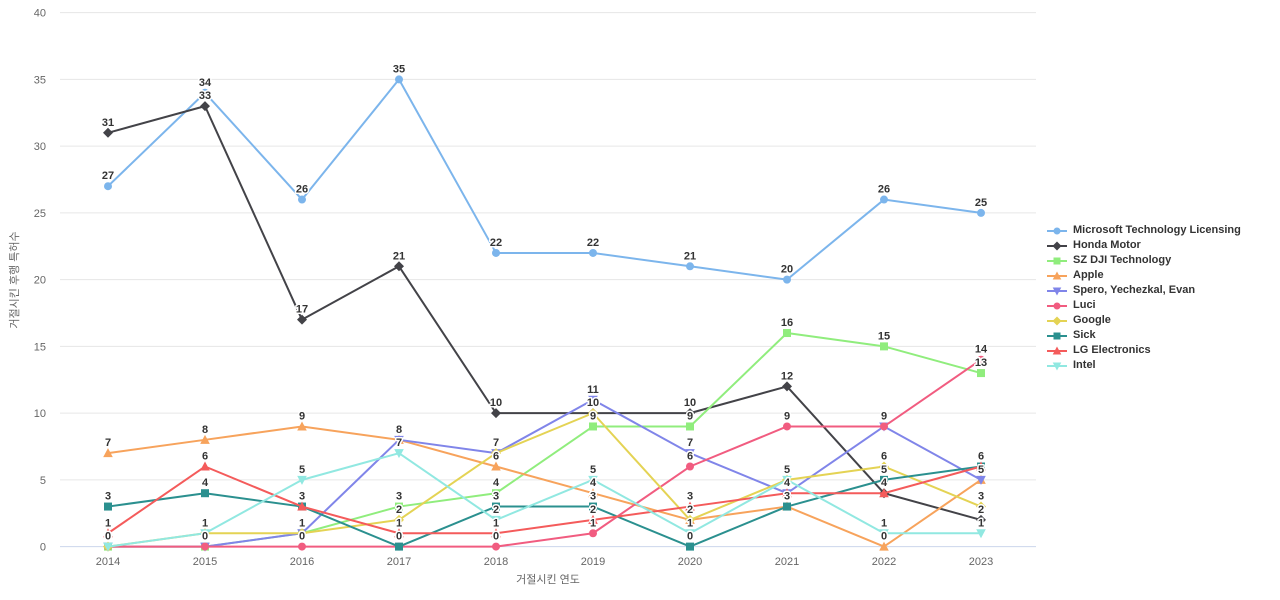 The width and height of the screenshot is (1280, 600). I want to click on data-label: 4, so click(593, 483).